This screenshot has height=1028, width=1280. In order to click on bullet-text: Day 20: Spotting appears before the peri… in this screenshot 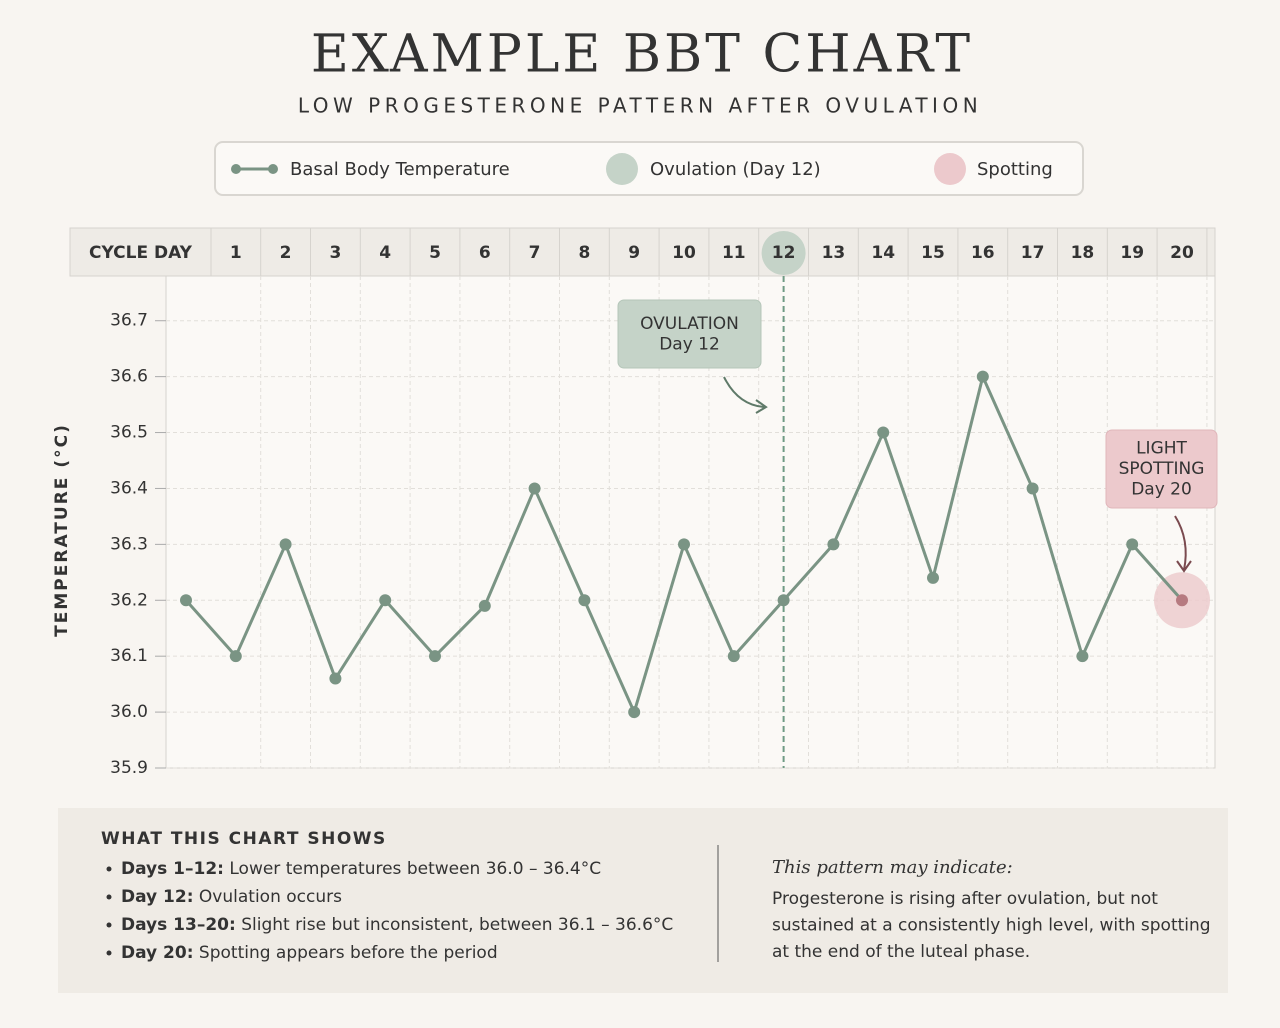, I will do `click(309, 953)`.